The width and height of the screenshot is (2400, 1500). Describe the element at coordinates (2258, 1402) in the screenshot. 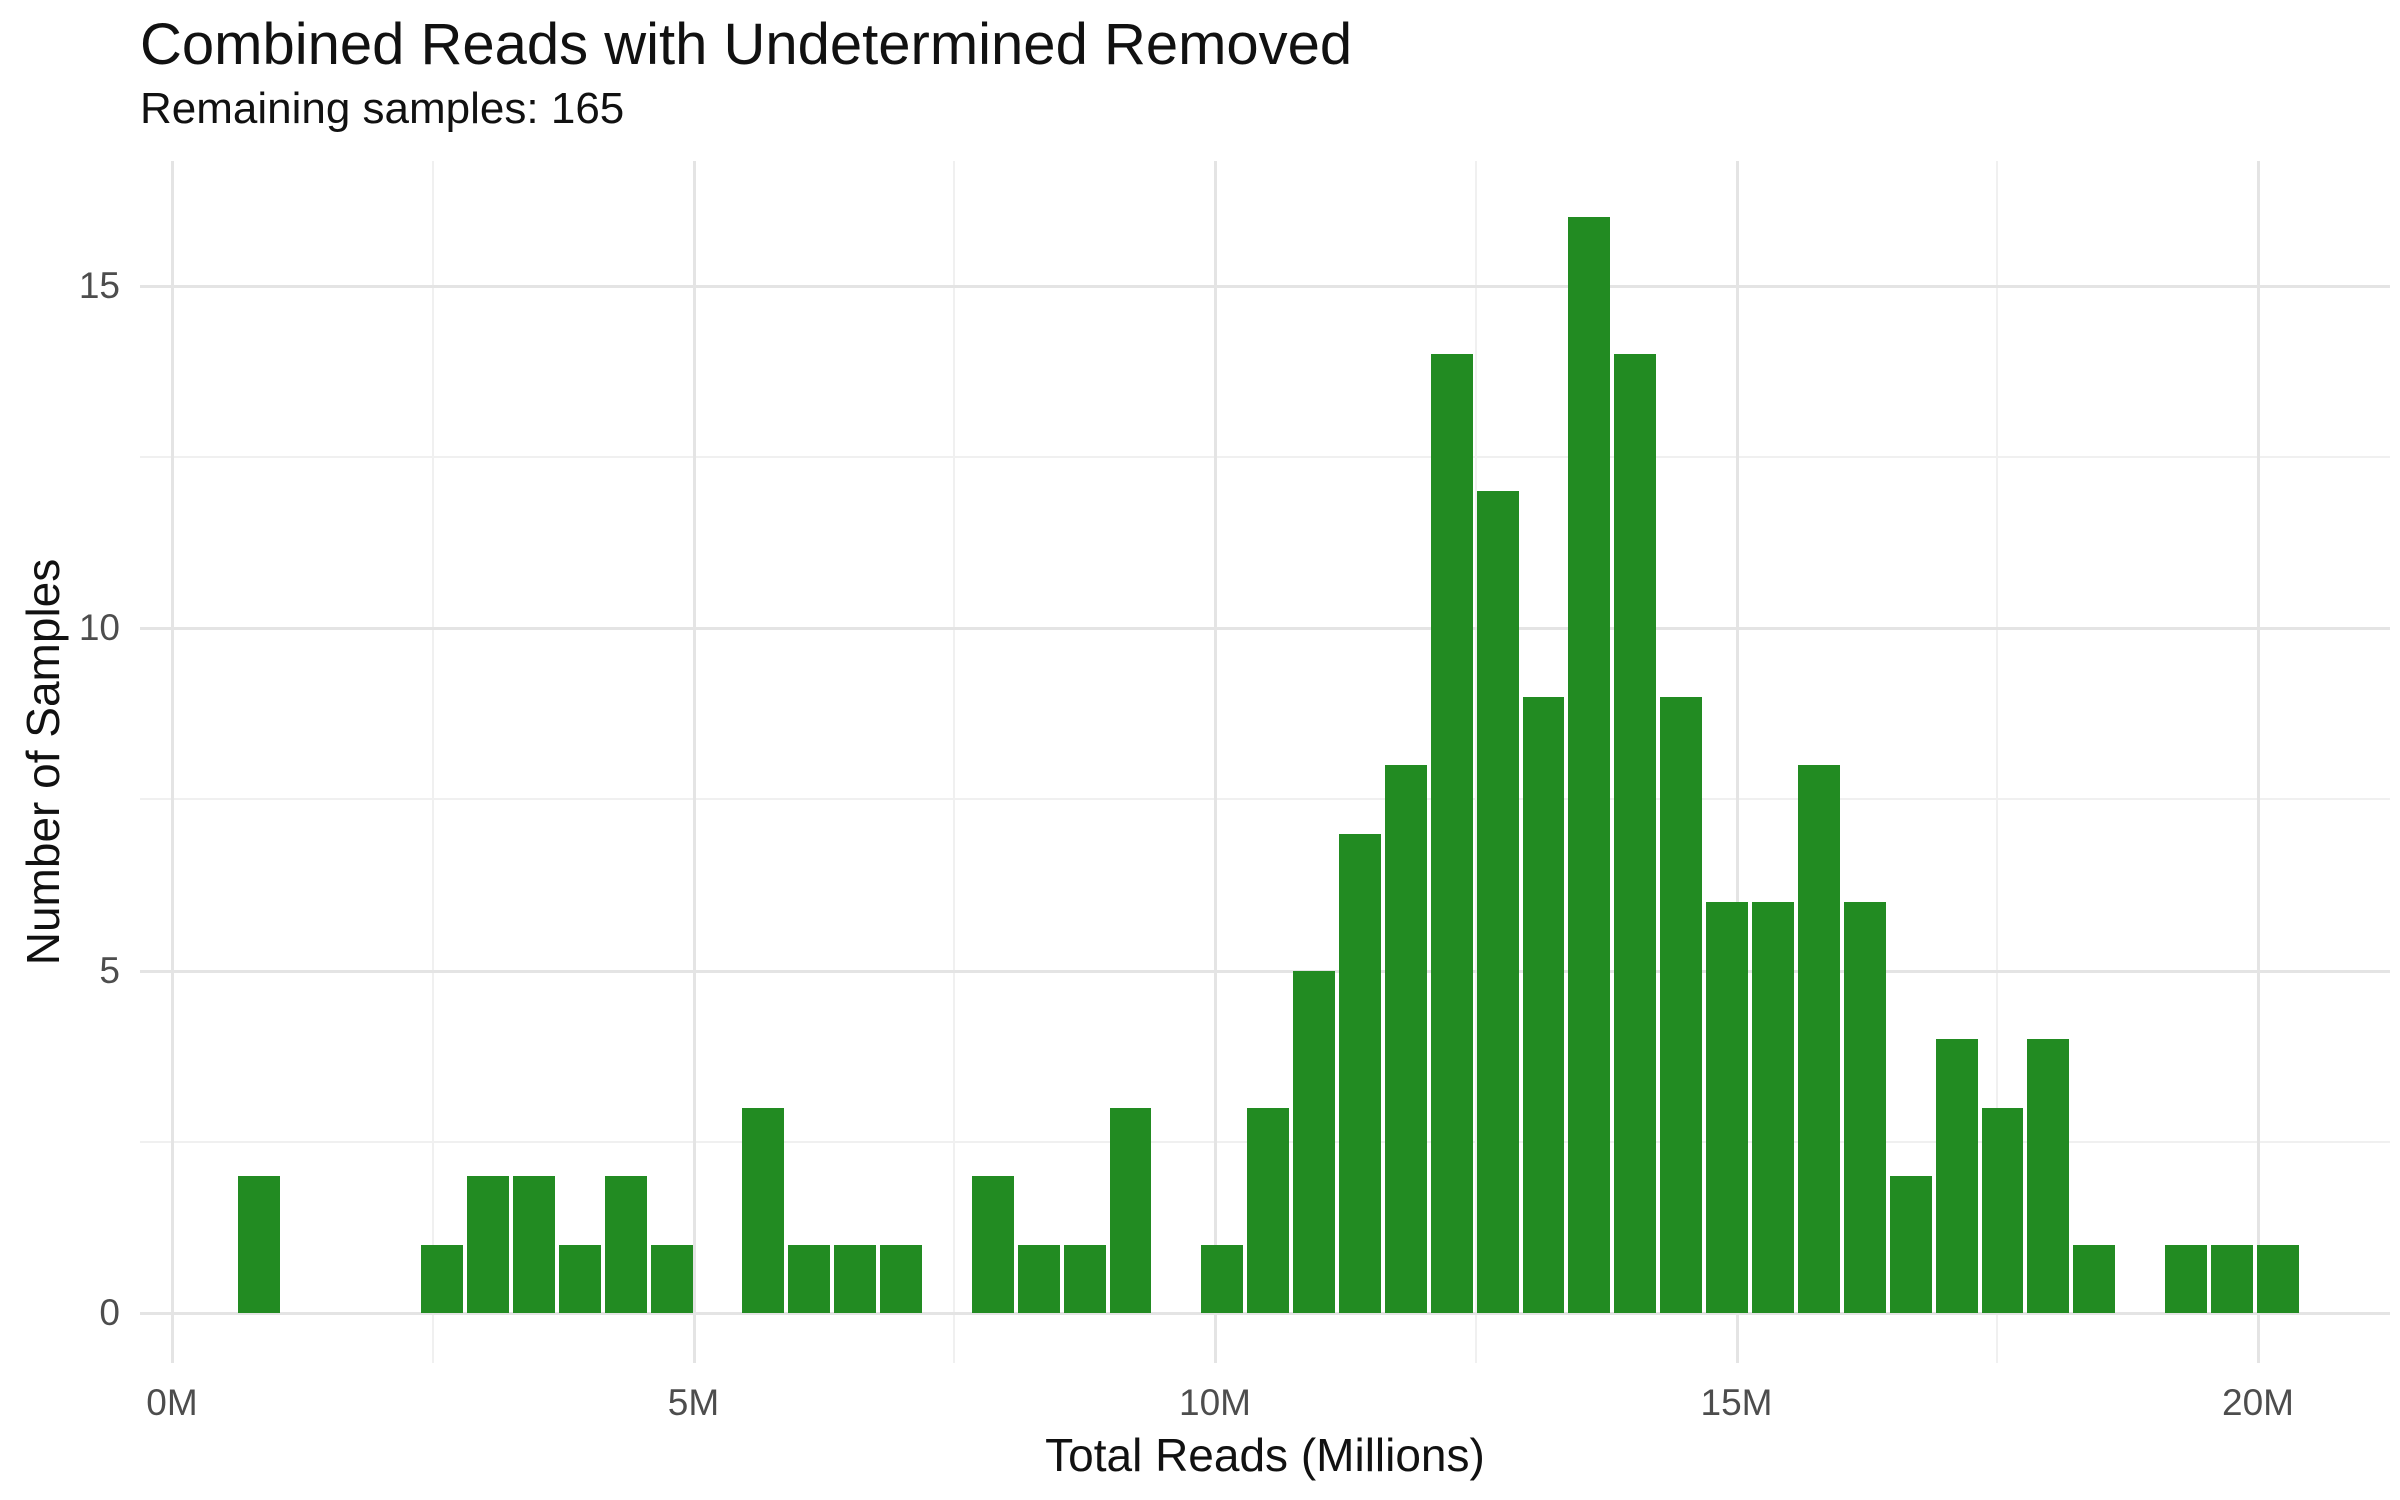

I see `x-tick-label: 20M` at that location.